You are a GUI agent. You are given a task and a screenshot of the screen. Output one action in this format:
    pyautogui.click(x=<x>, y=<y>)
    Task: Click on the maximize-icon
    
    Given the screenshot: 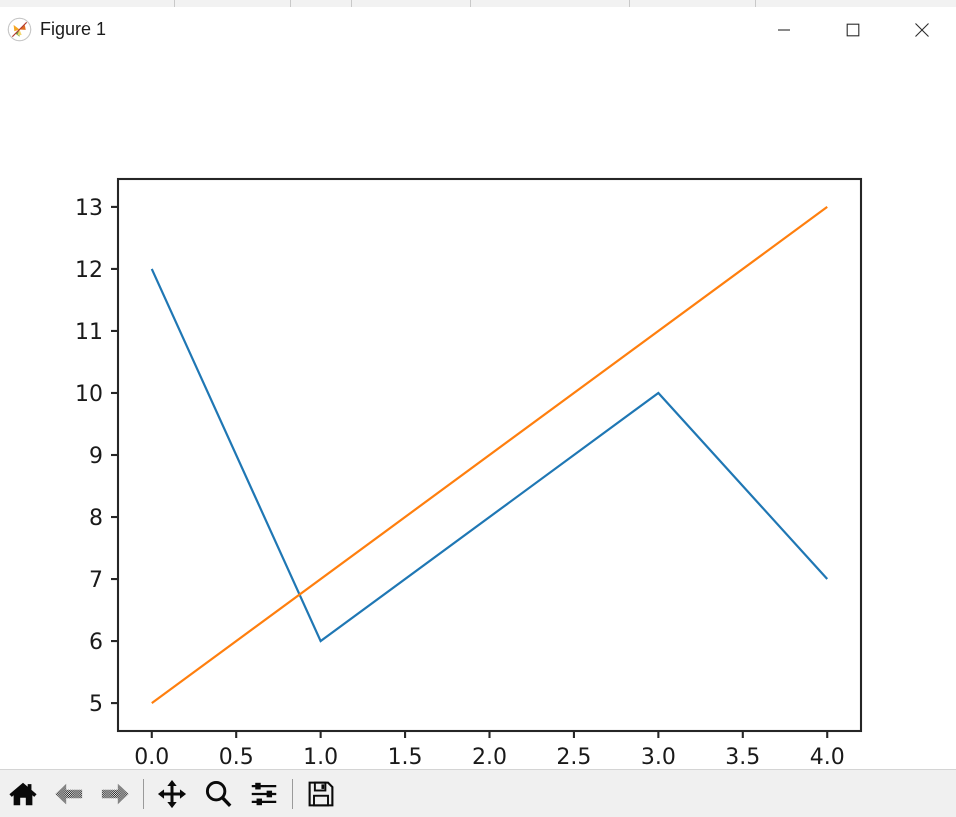 What is the action you would take?
    pyautogui.click(x=852, y=29)
    